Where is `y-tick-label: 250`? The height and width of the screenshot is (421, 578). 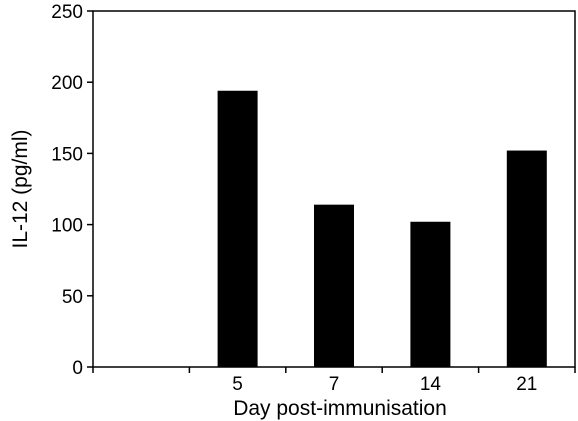 y-tick-label: 250 is located at coordinates (67, 12).